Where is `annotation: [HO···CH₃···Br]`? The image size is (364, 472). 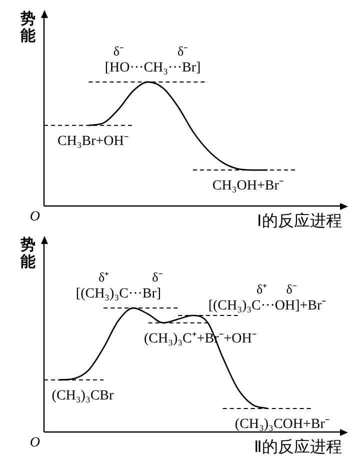
annotation: [HO···CH₃···Br] is located at coordinates (152, 68).